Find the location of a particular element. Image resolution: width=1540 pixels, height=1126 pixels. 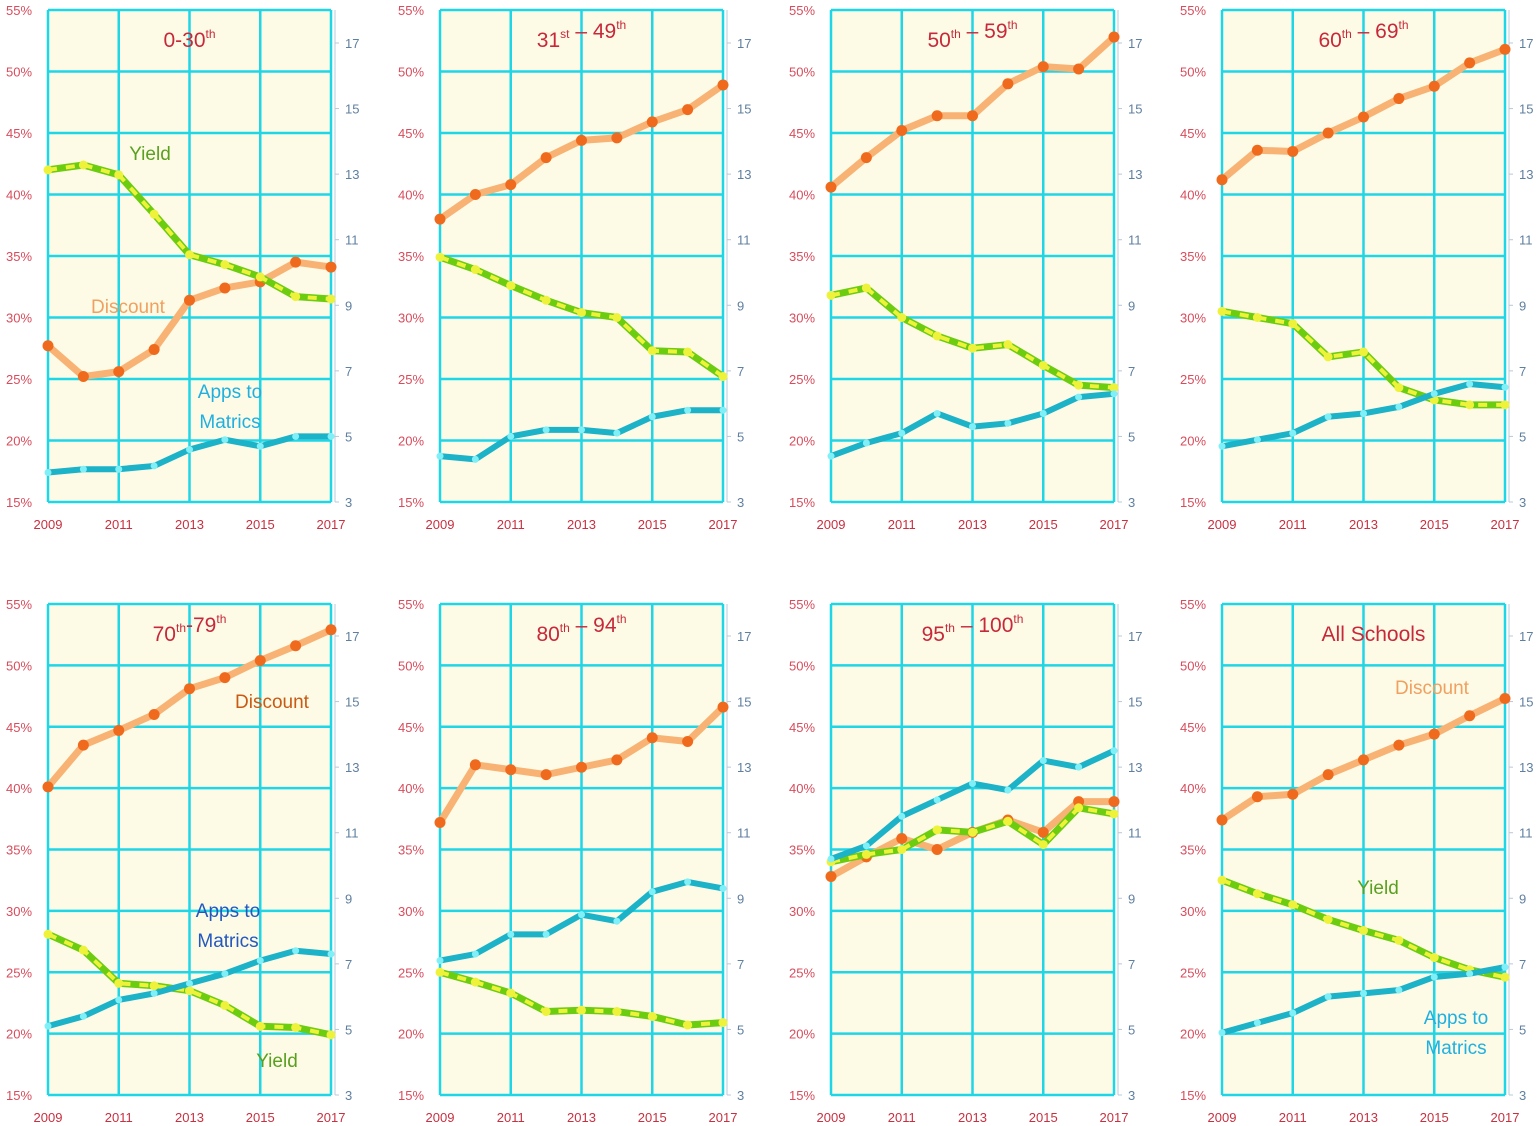

series-label-discount: Discount is located at coordinates (128, 307).